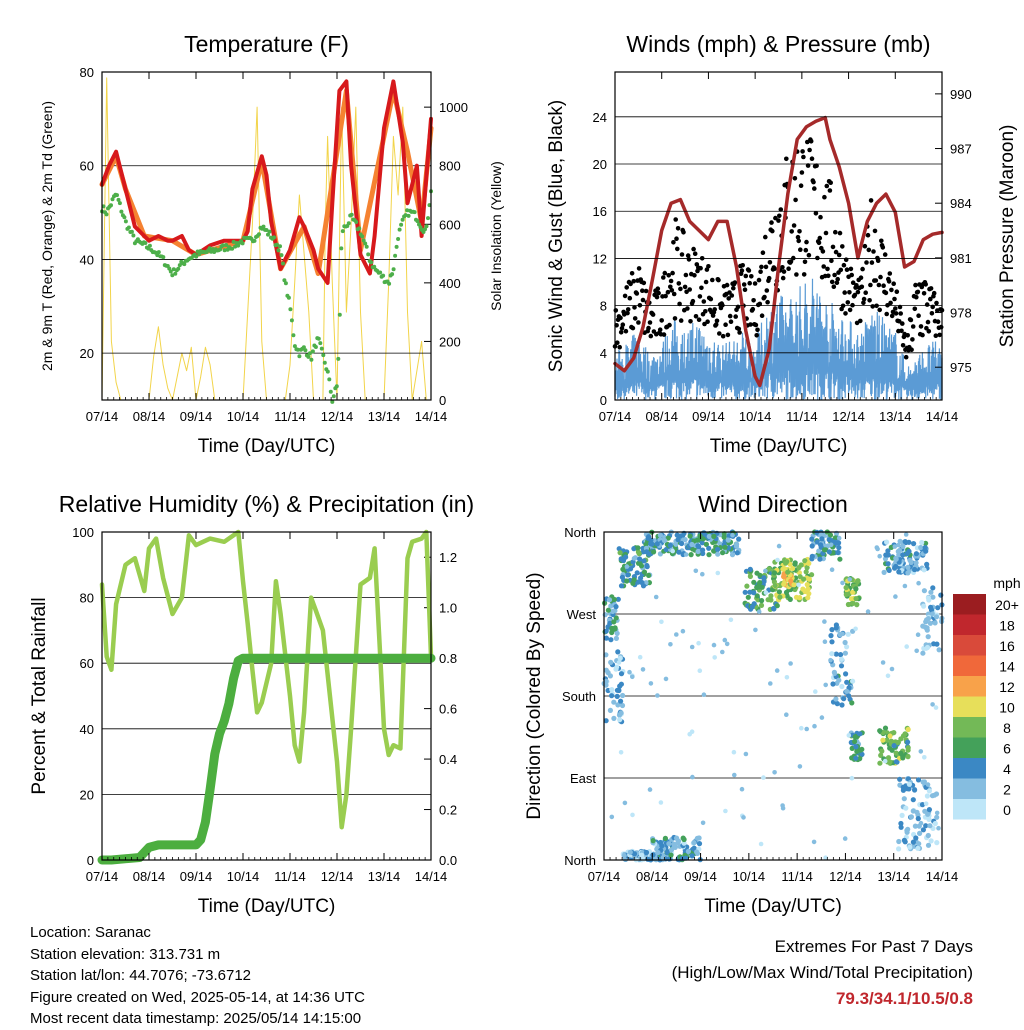  What do you see at coordinates (196, 876) in the screenshot?
I see `rh-x-tick-label: 09/14` at bounding box center [196, 876].